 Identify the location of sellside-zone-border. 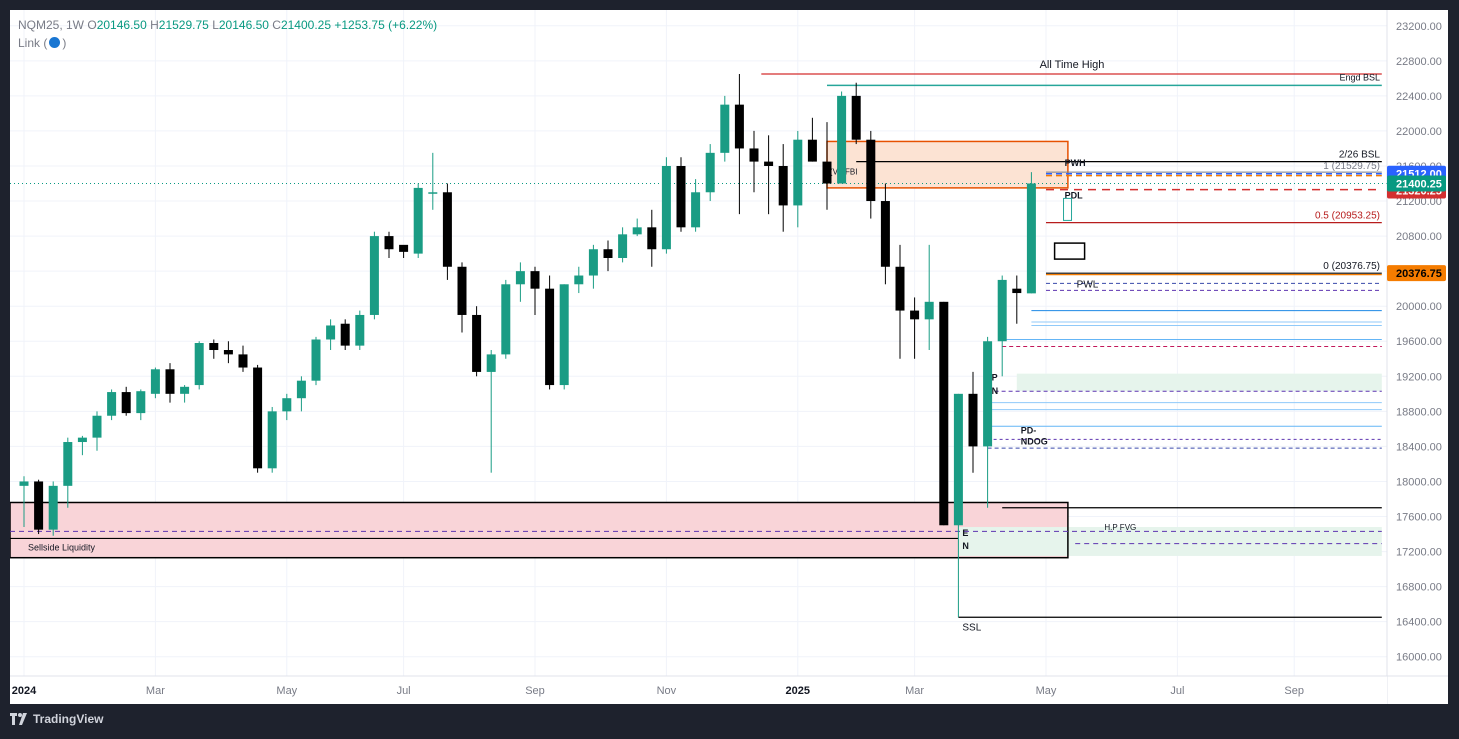
(539, 530).